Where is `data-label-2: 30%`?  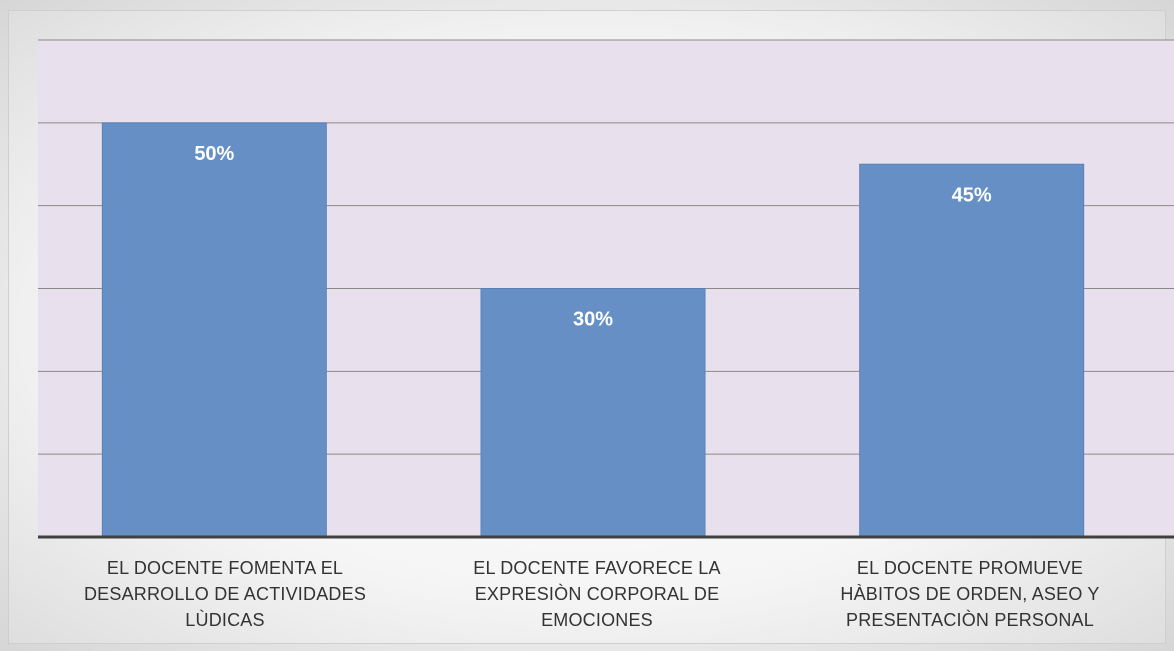 data-label-2: 30% is located at coordinates (593, 320).